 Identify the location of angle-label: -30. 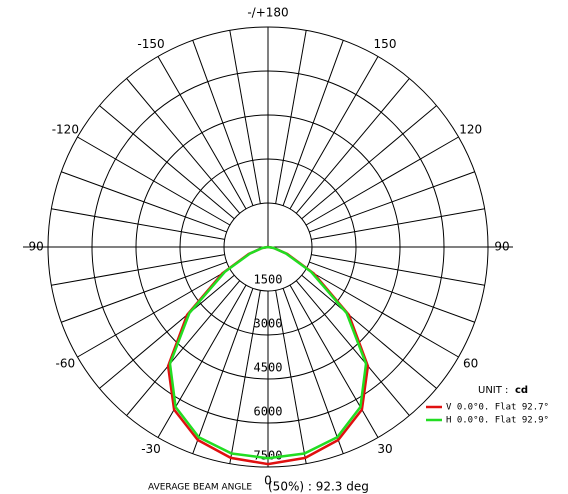
(151, 449).